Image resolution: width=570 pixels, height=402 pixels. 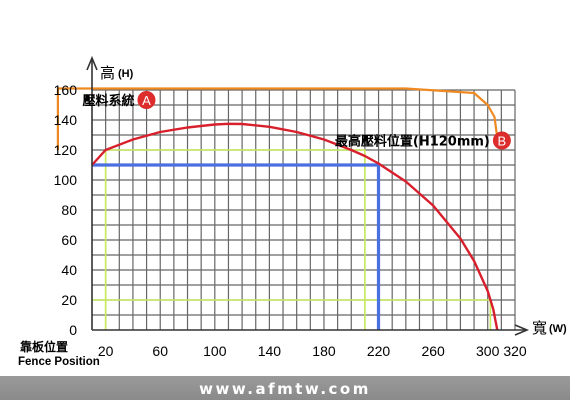 I want to click on x-tick-label: 220, so click(x=379, y=351).